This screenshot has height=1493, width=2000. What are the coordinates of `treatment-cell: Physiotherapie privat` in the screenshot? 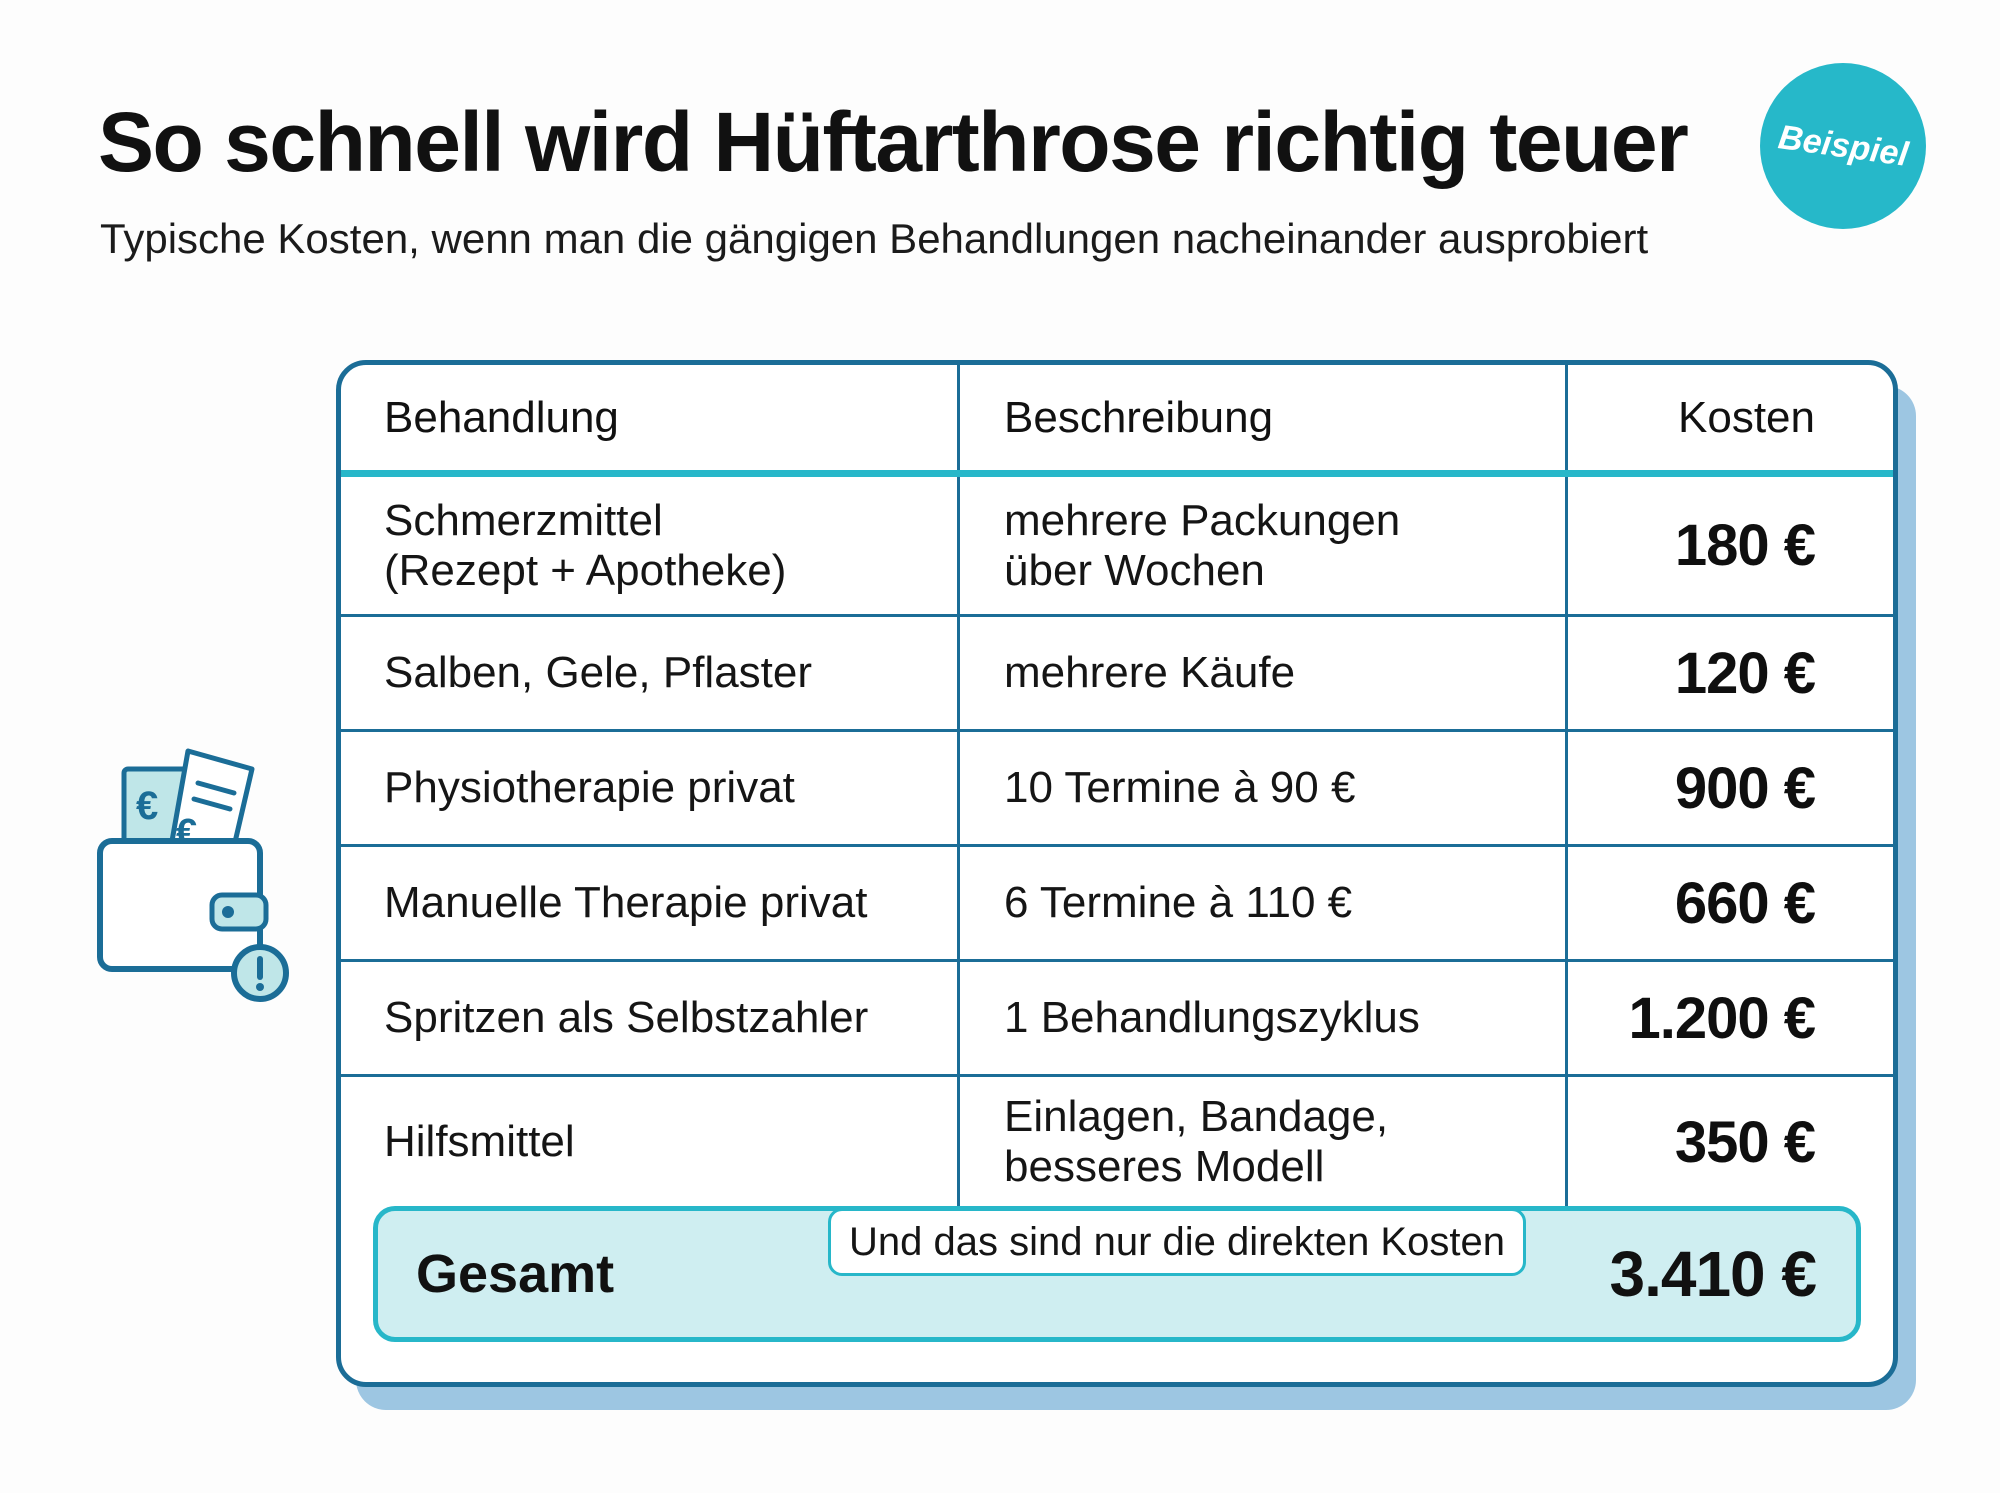 It's located at (589, 787).